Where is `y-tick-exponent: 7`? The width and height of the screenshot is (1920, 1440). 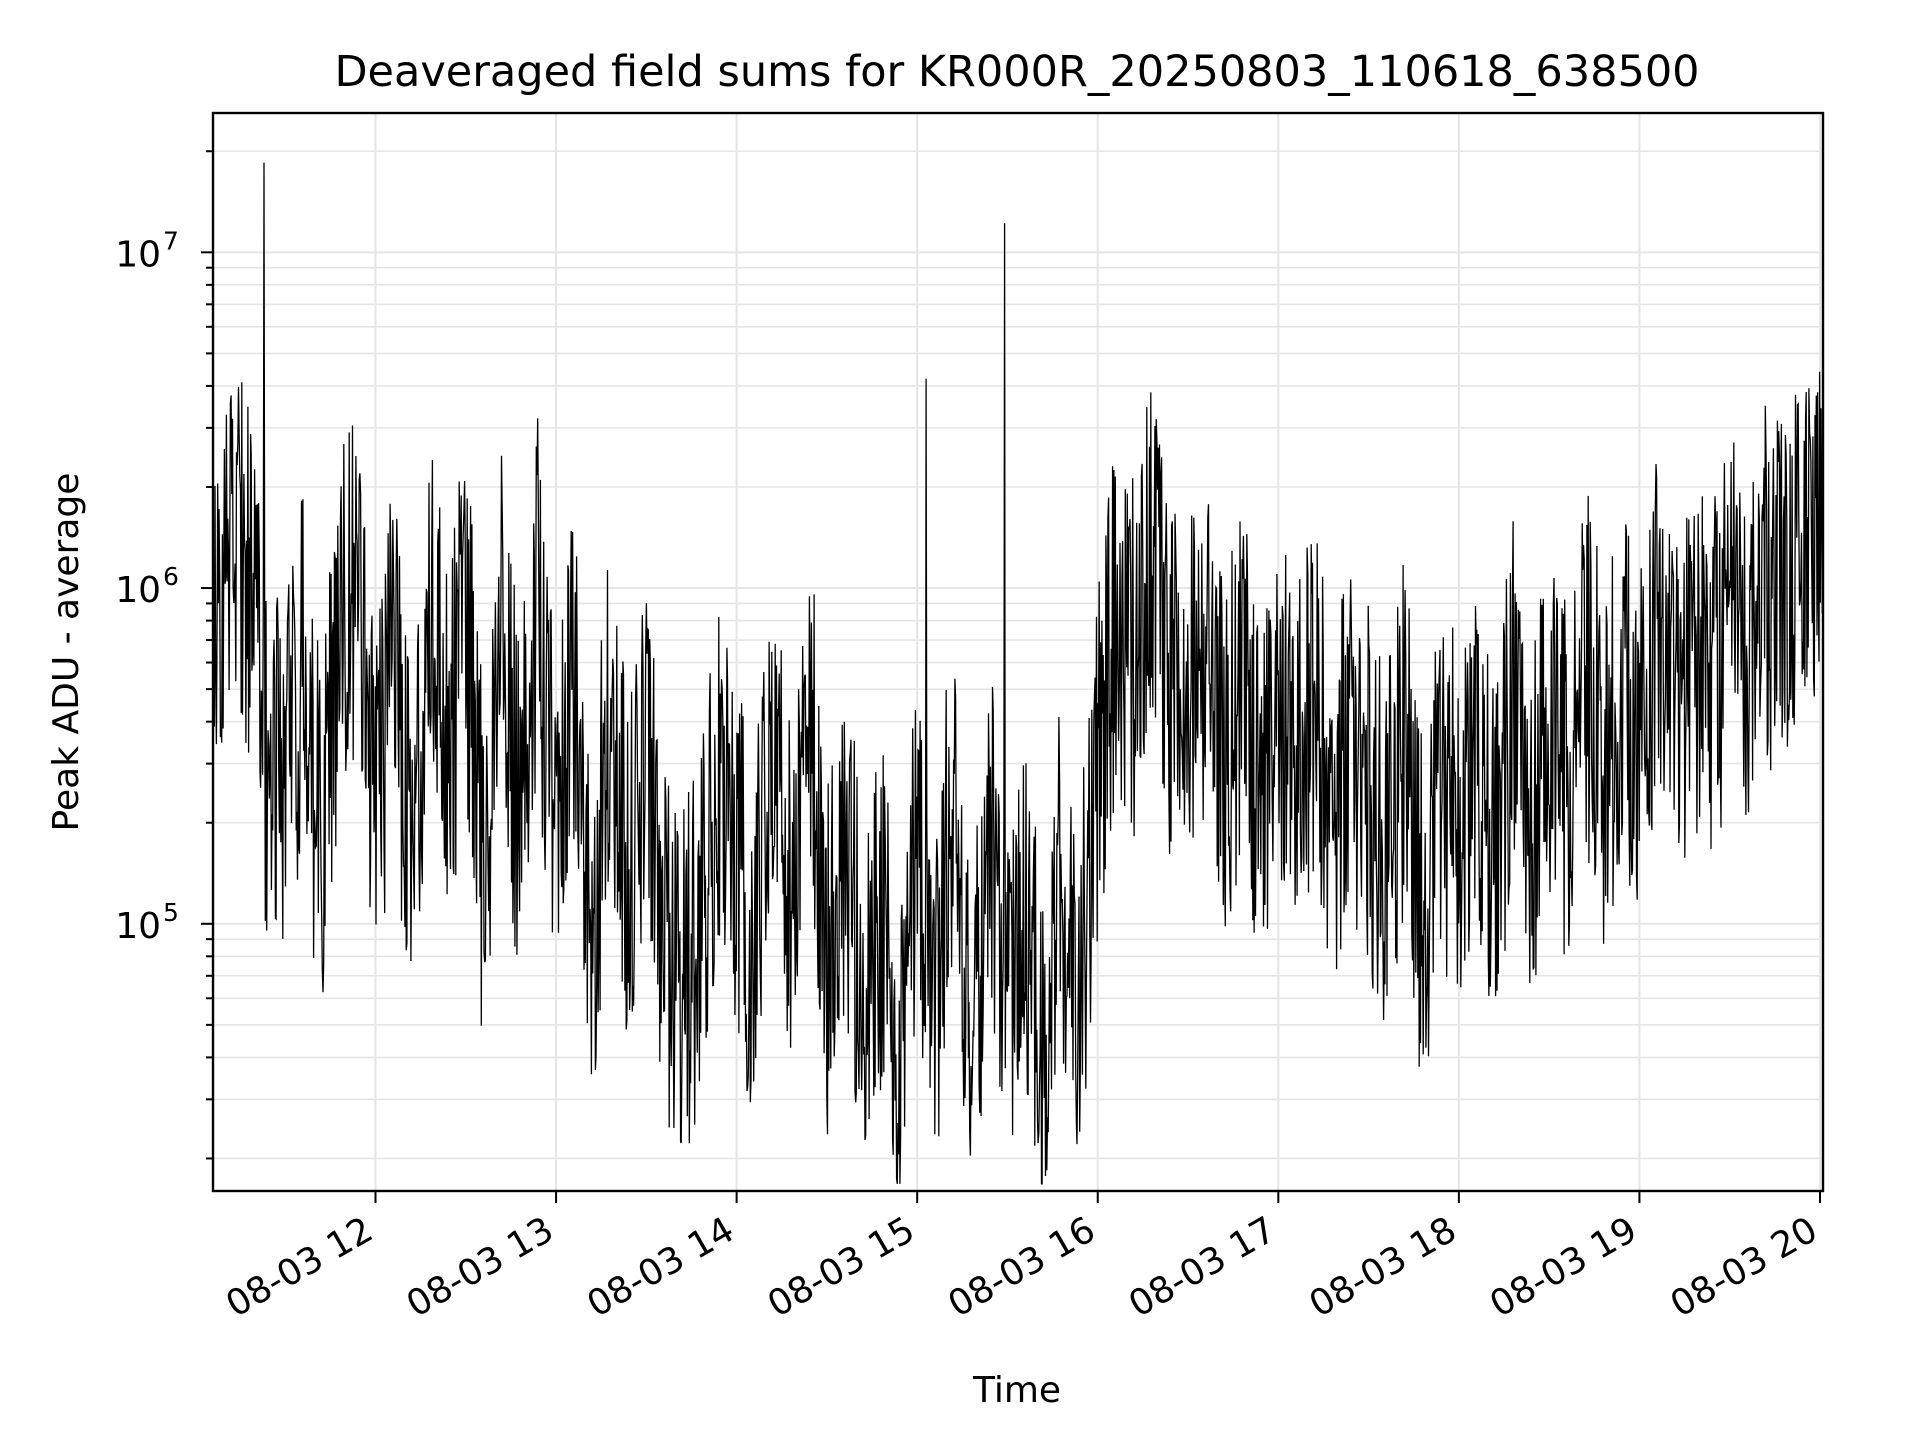 y-tick-exponent: 7 is located at coordinates (171, 240).